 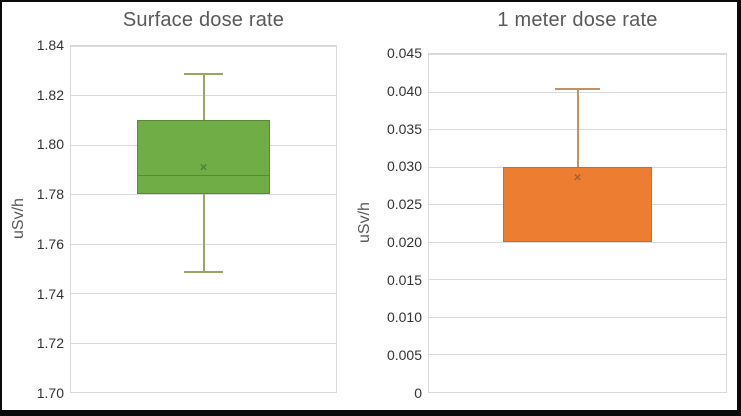 What do you see at coordinates (404, 279) in the screenshot?
I see `y-tick-label: 0.015` at bounding box center [404, 279].